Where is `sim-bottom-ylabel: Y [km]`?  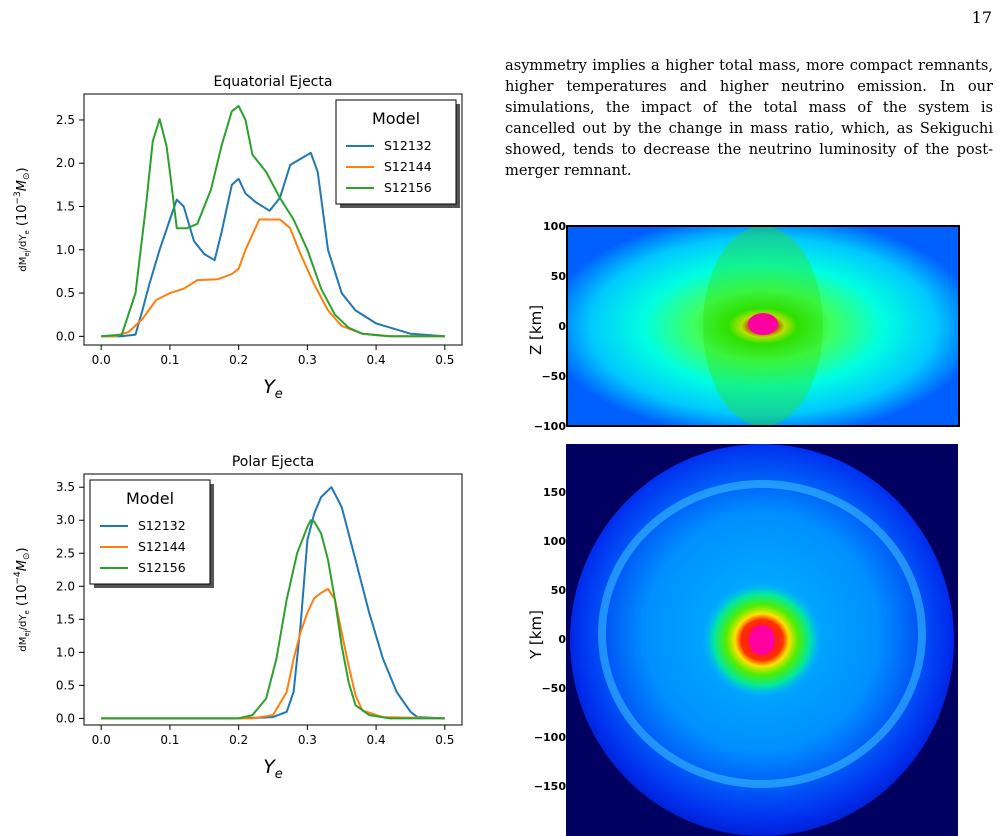 sim-bottom-ylabel: Y [km] is located at coordinates (536, 634).